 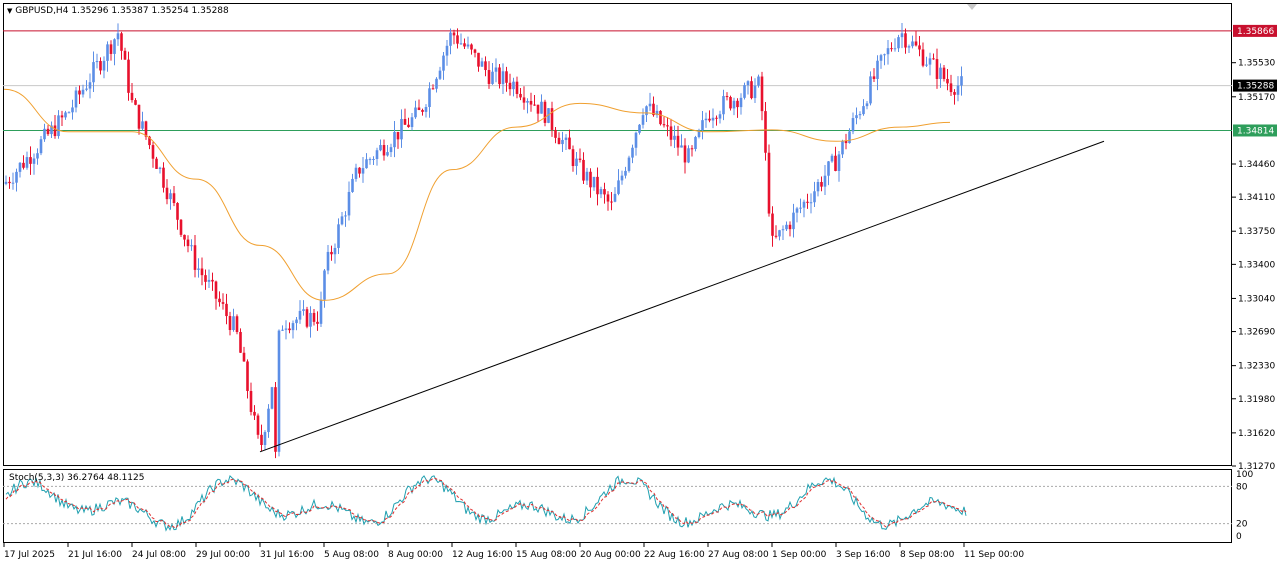 I want to click on price-tick-label: 1.34110, so click(x=1256, y=198).